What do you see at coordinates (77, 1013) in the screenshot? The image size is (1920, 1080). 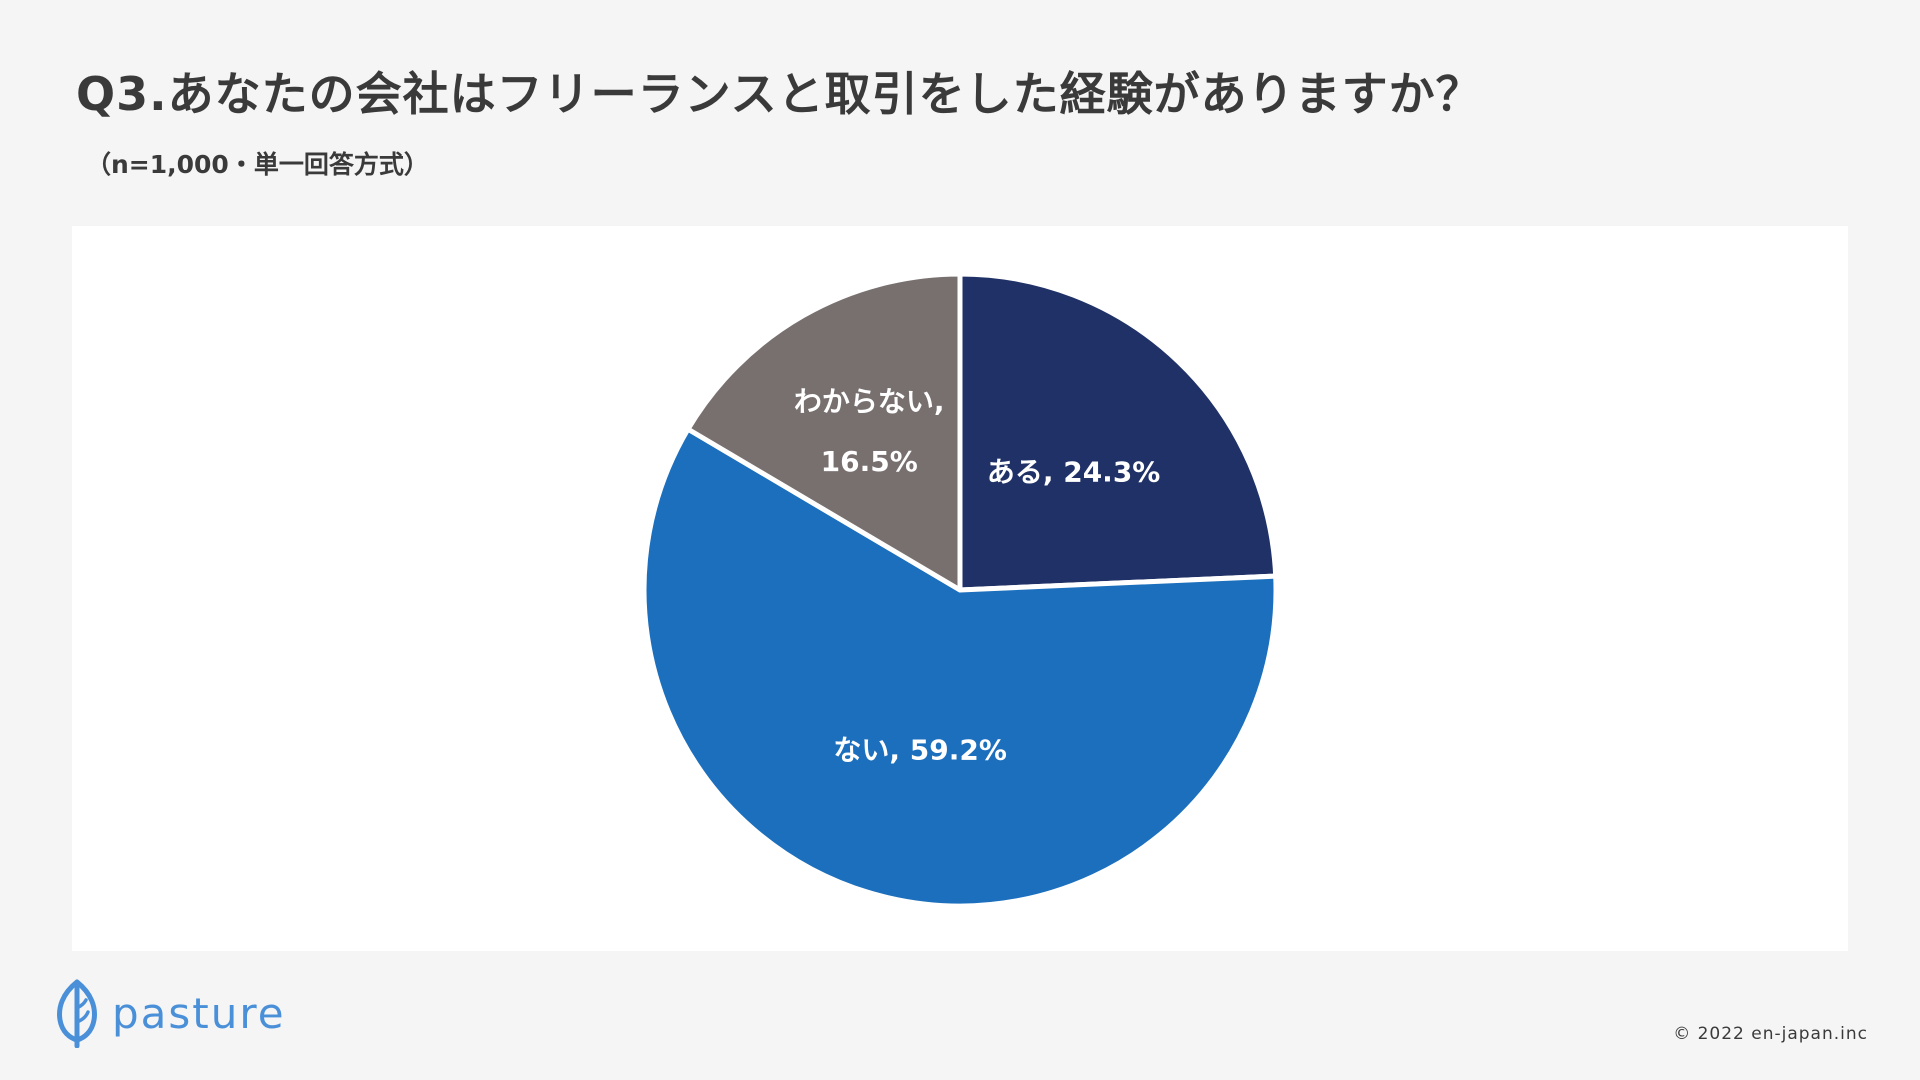 I see `leaf-icon` at bounding box center [77, 1013].